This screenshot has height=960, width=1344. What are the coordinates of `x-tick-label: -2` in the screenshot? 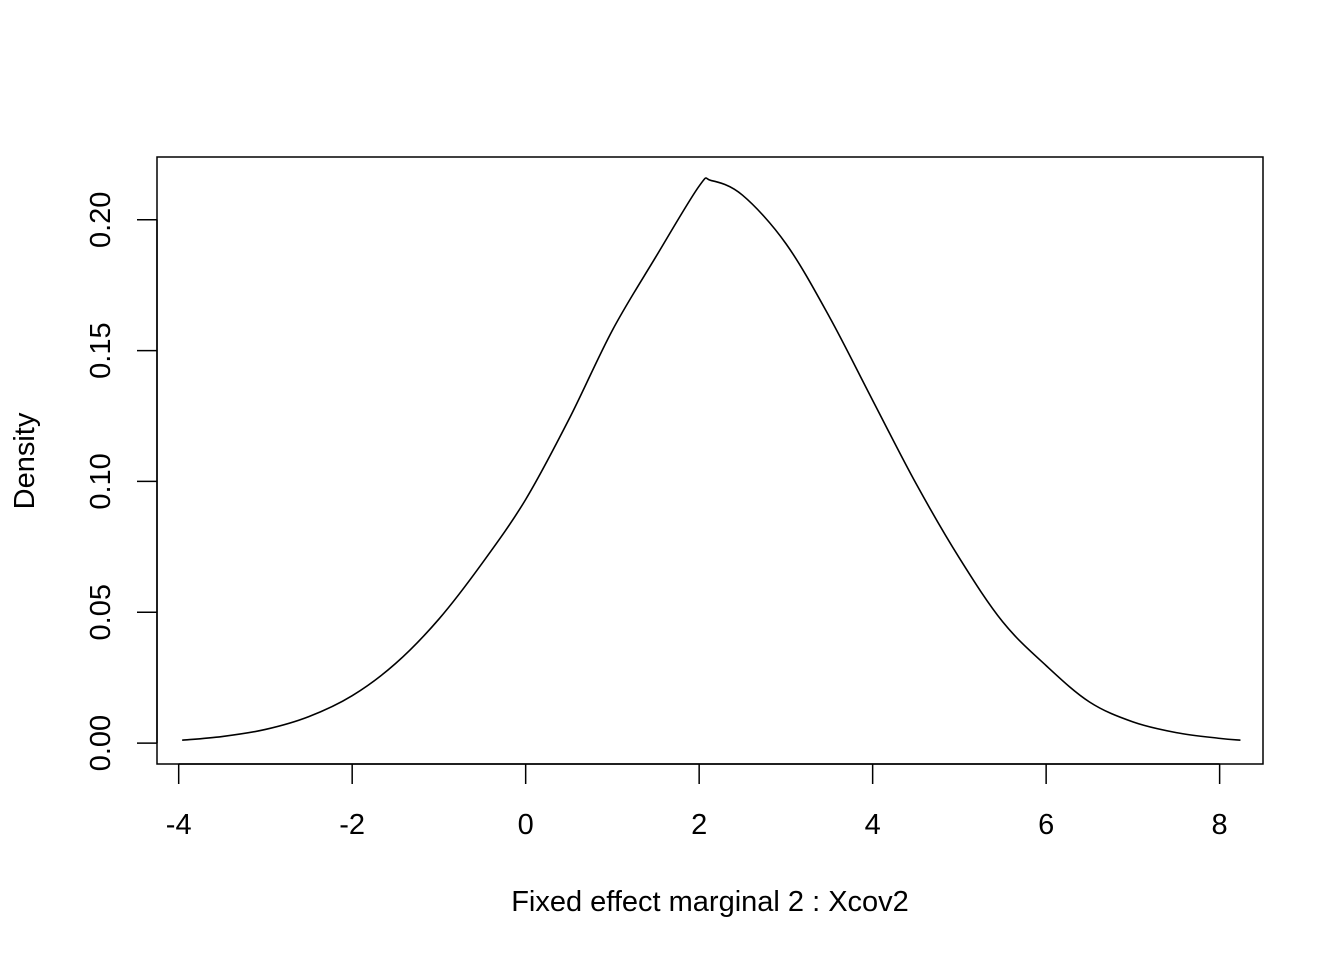 It's located at (352, 825).